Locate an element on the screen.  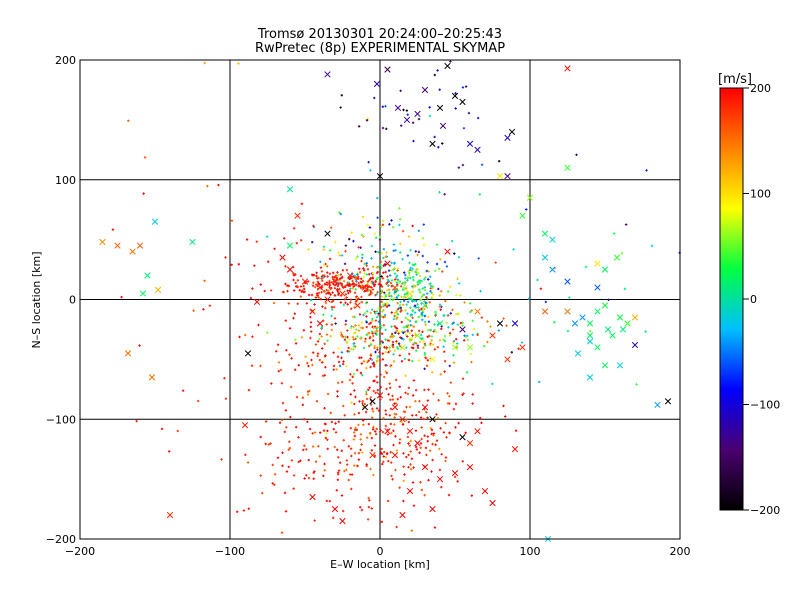
colorbar-tick-label: 200 is located at coordinates (760, 88).